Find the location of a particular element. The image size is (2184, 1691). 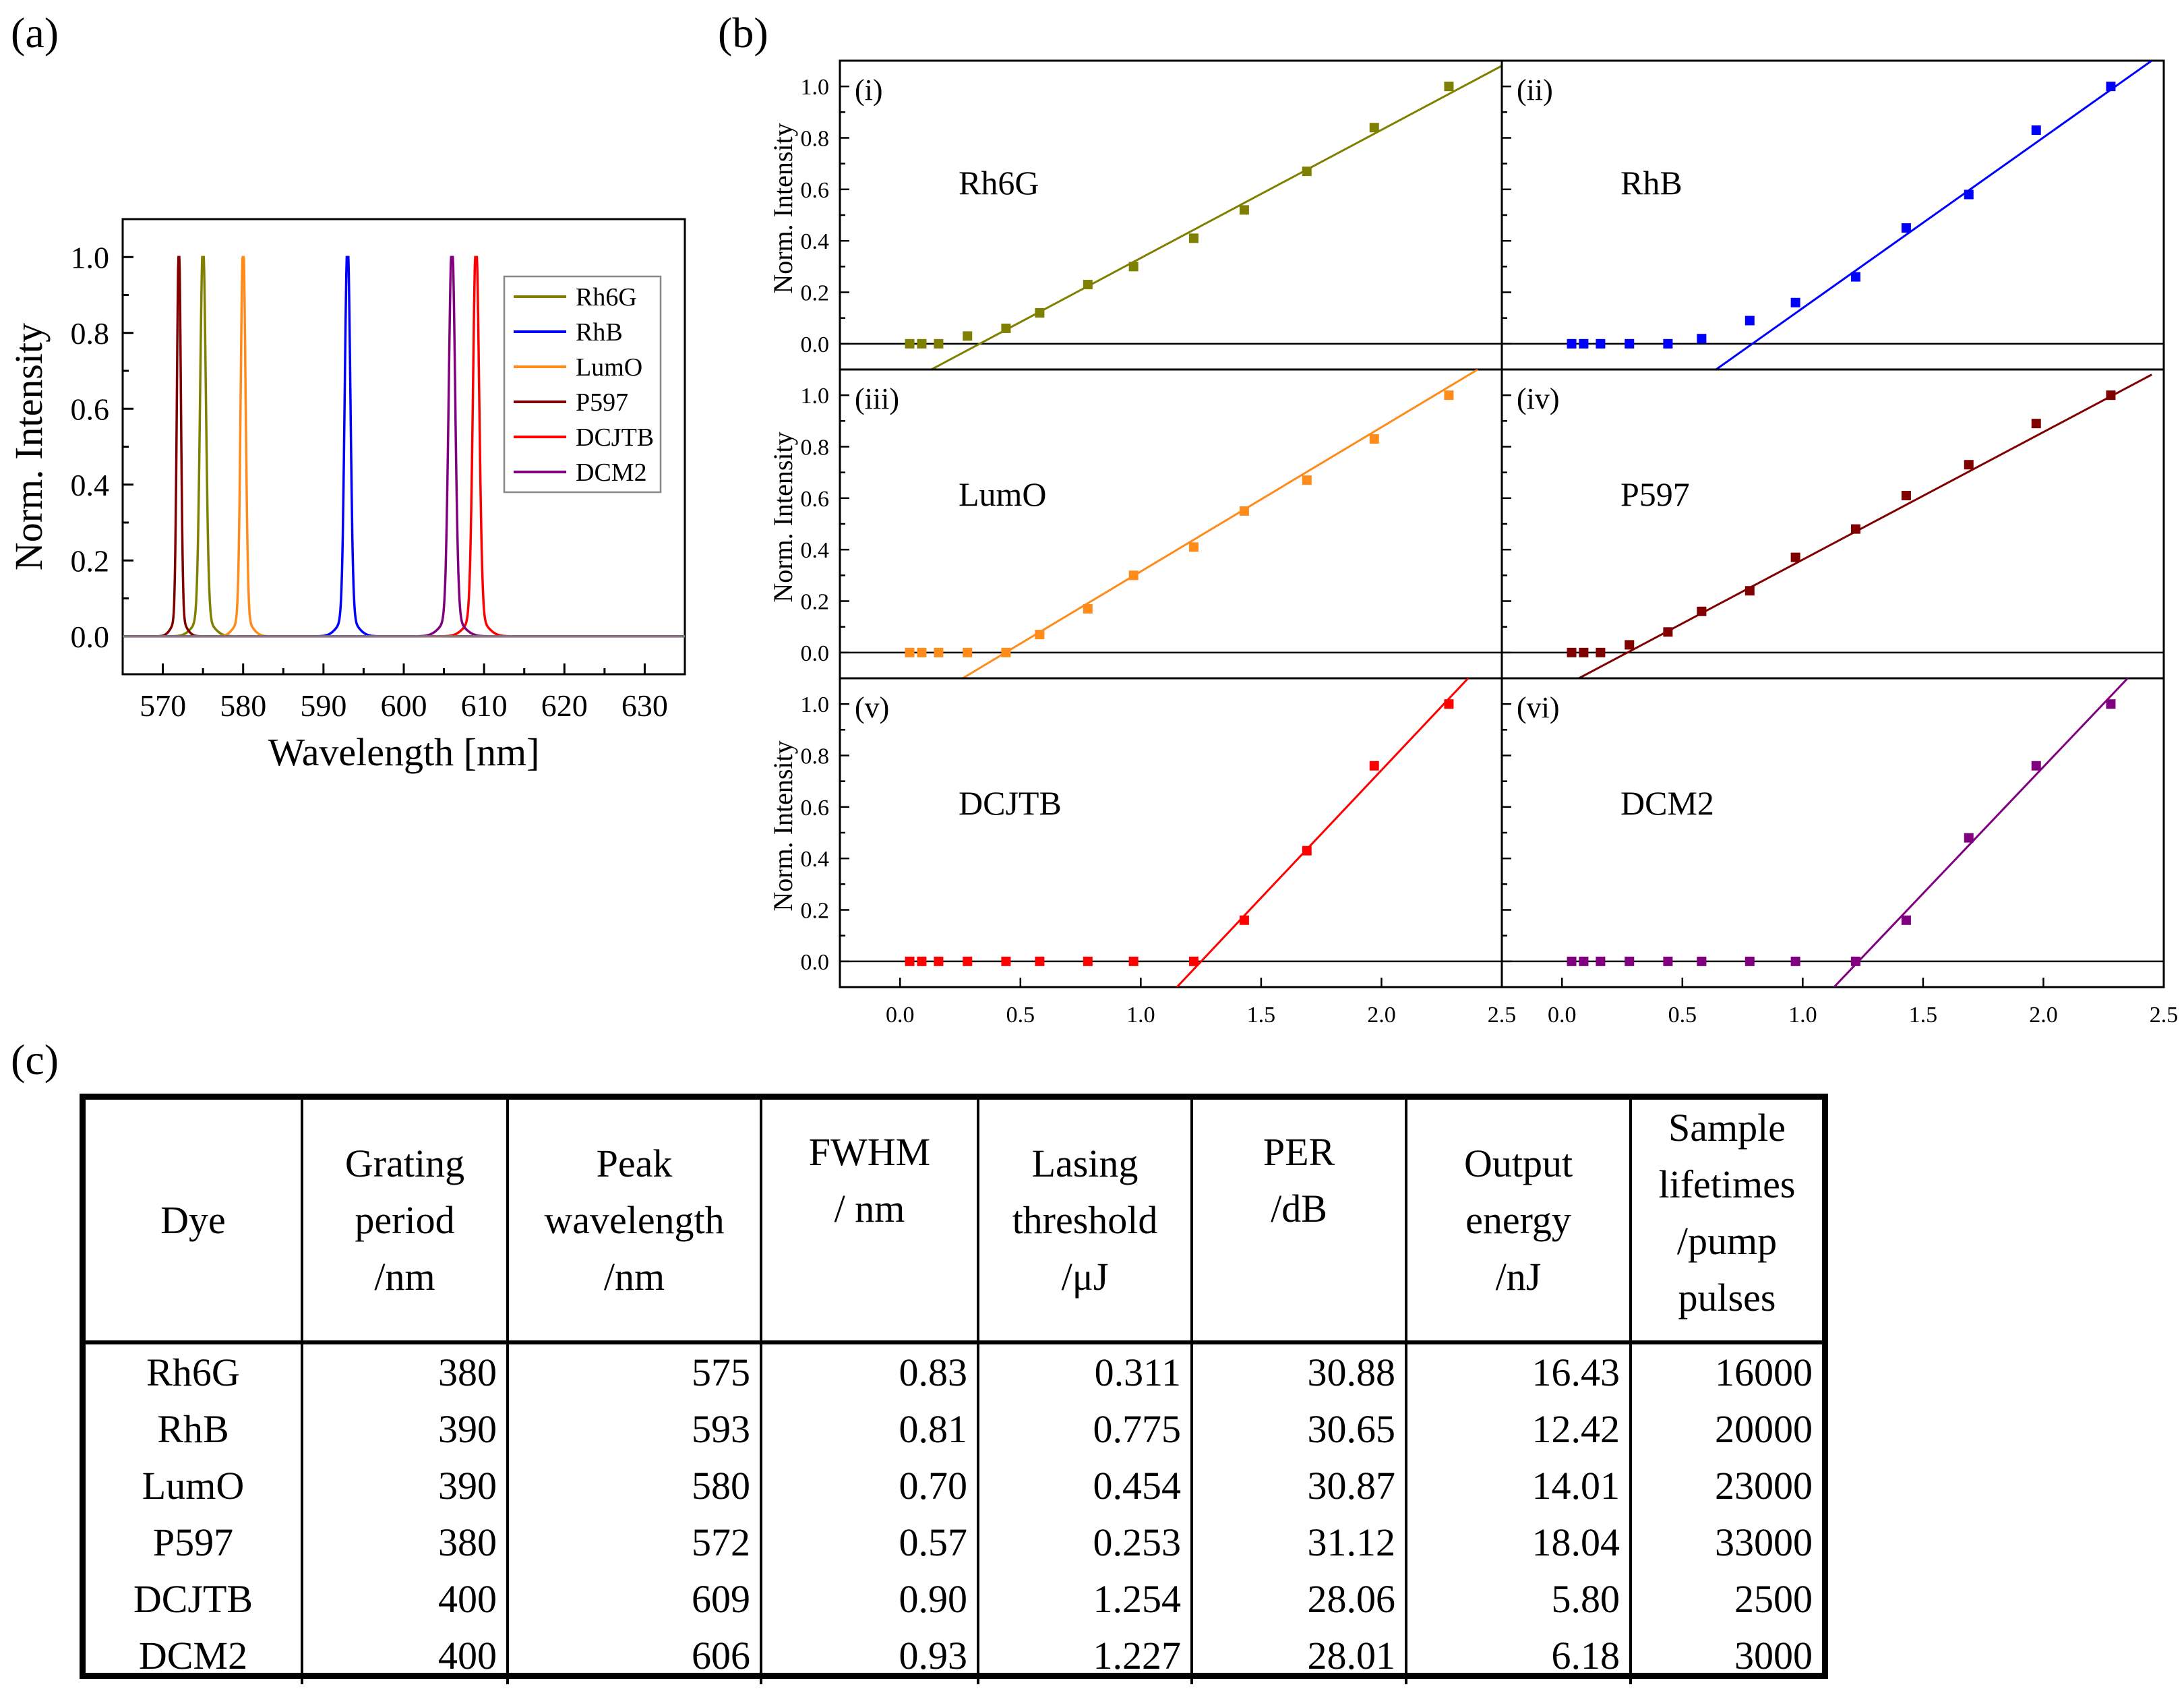

x-tick-label: 2.0 is located at coordinates (2043, 1015).